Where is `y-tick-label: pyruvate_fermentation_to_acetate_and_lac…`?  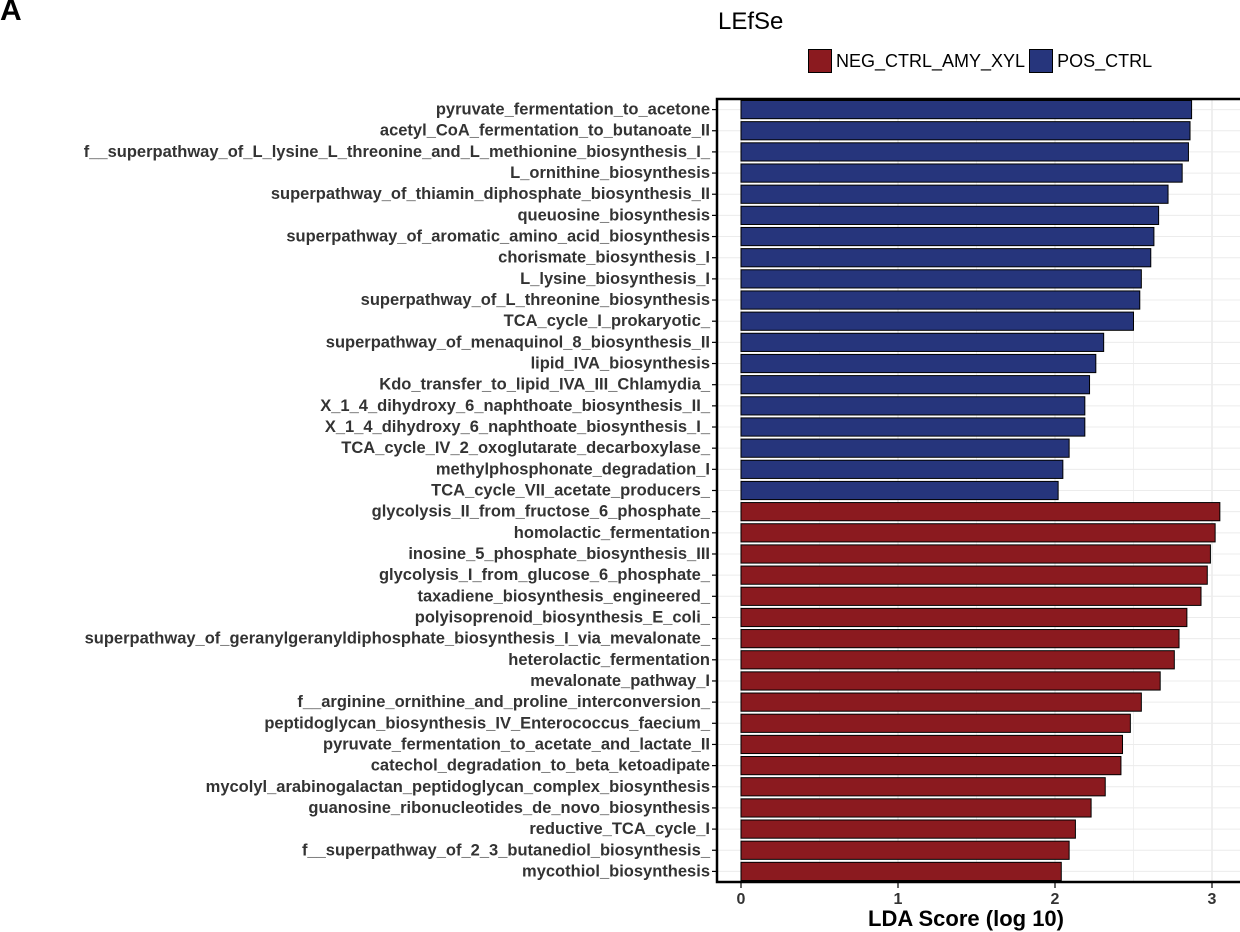
y-tick-label: pyruvate_fermentation_to_acetate_and_lac… is located at coordinates (516, 744).